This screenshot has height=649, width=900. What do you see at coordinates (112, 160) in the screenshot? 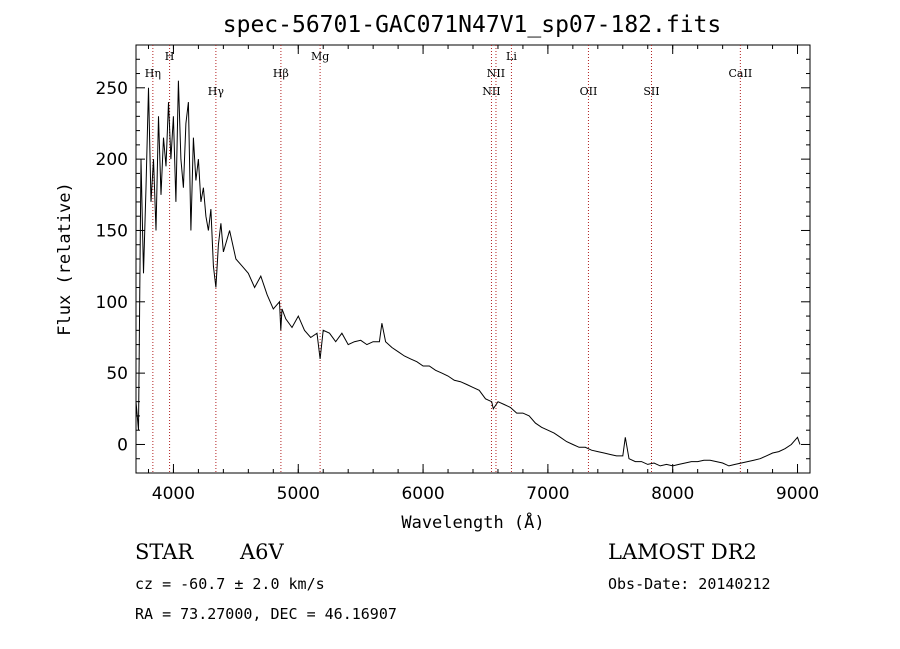
I see `y-tick-label: 200` at bounding box center [112, 160].